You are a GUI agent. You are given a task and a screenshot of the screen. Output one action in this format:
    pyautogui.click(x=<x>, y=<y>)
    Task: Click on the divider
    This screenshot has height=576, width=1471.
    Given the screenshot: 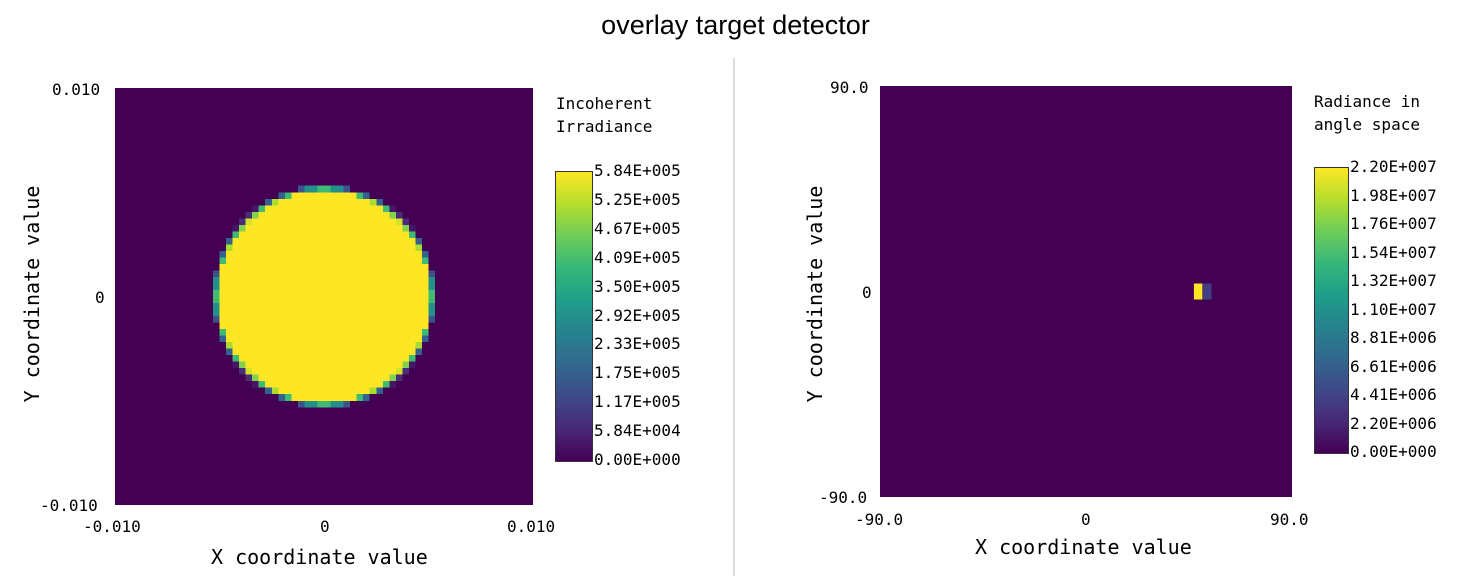 What is the action you would take?
    pyautogui.click(x=734, y=317)
    